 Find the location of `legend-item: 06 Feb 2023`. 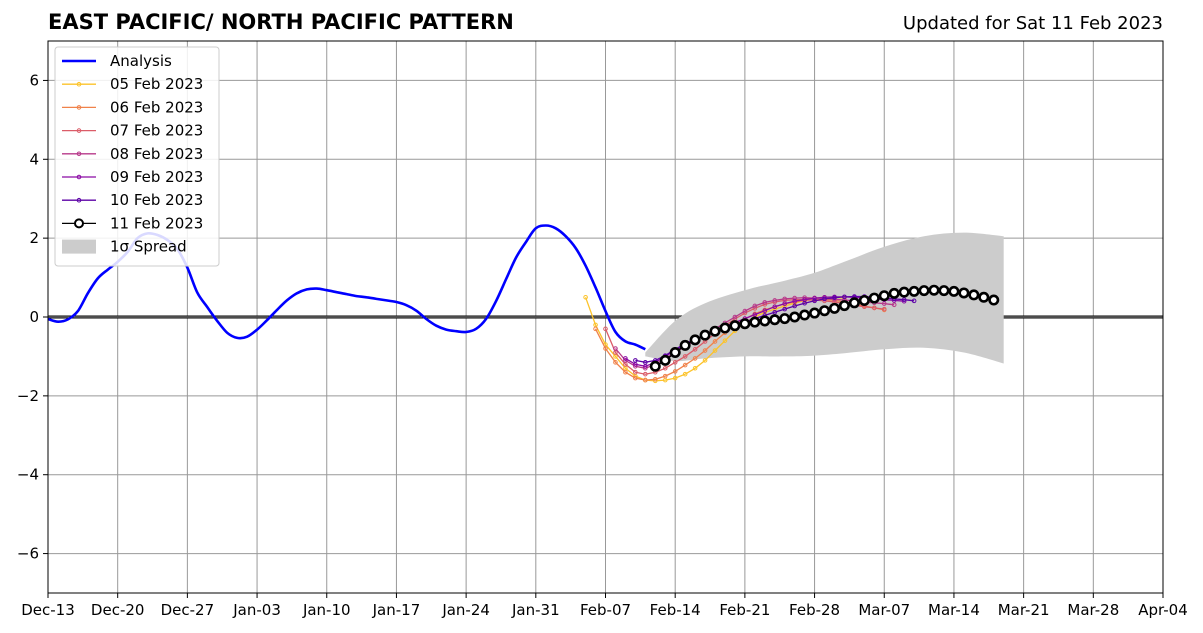

legend-item: 06 Feb 2023 is located at coordinates (132, 107).